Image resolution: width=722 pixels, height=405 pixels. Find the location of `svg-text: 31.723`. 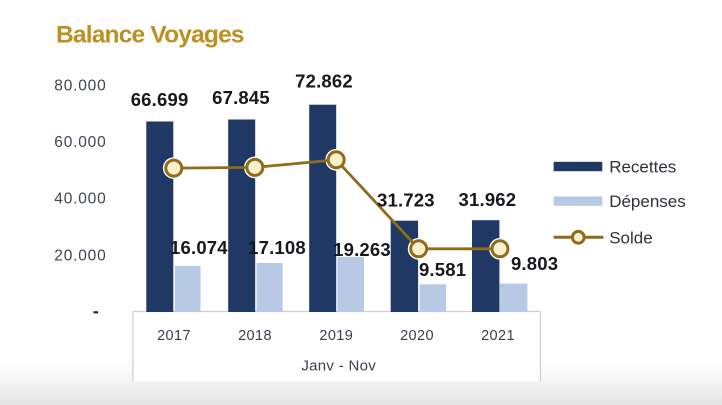

svg-text: 31.723 is located at coordinates (406, 199).